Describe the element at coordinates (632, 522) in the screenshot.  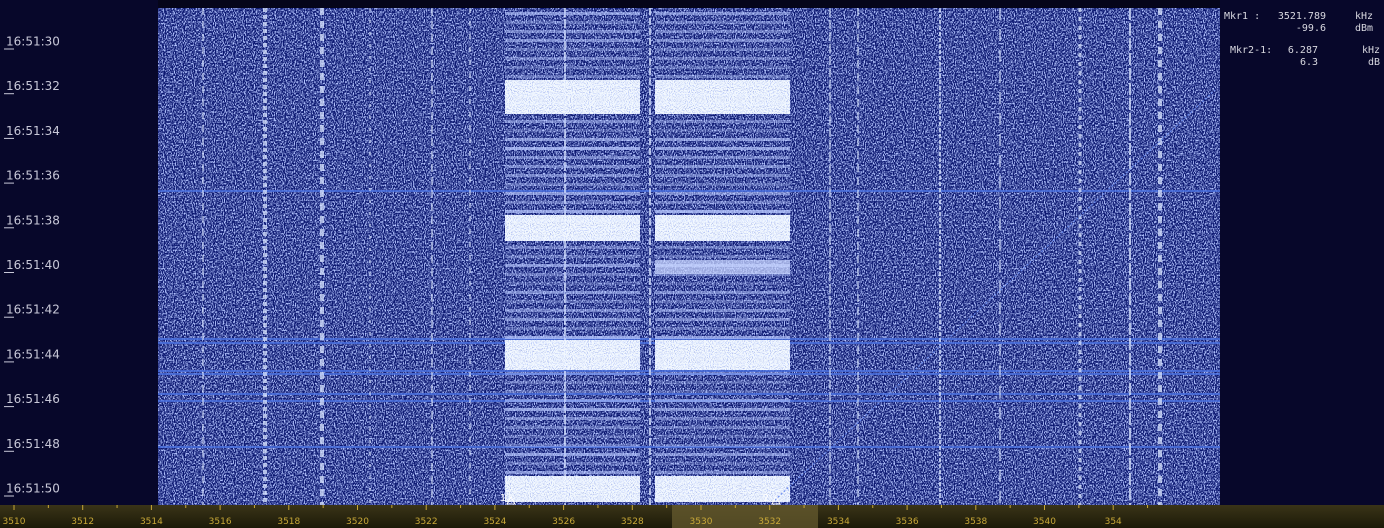
I see `frequency-label: 3528` at that location.